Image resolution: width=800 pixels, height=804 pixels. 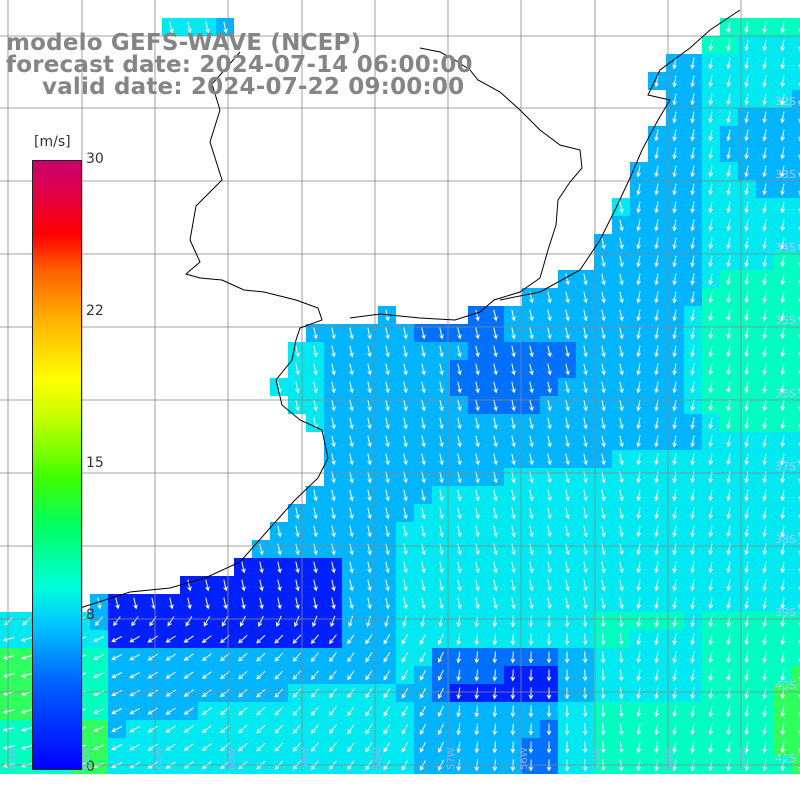 What do you see at coordinates (670, 758) in the screenshot?
I see `longitude-label: 54W` at bounding box center [670, 758].